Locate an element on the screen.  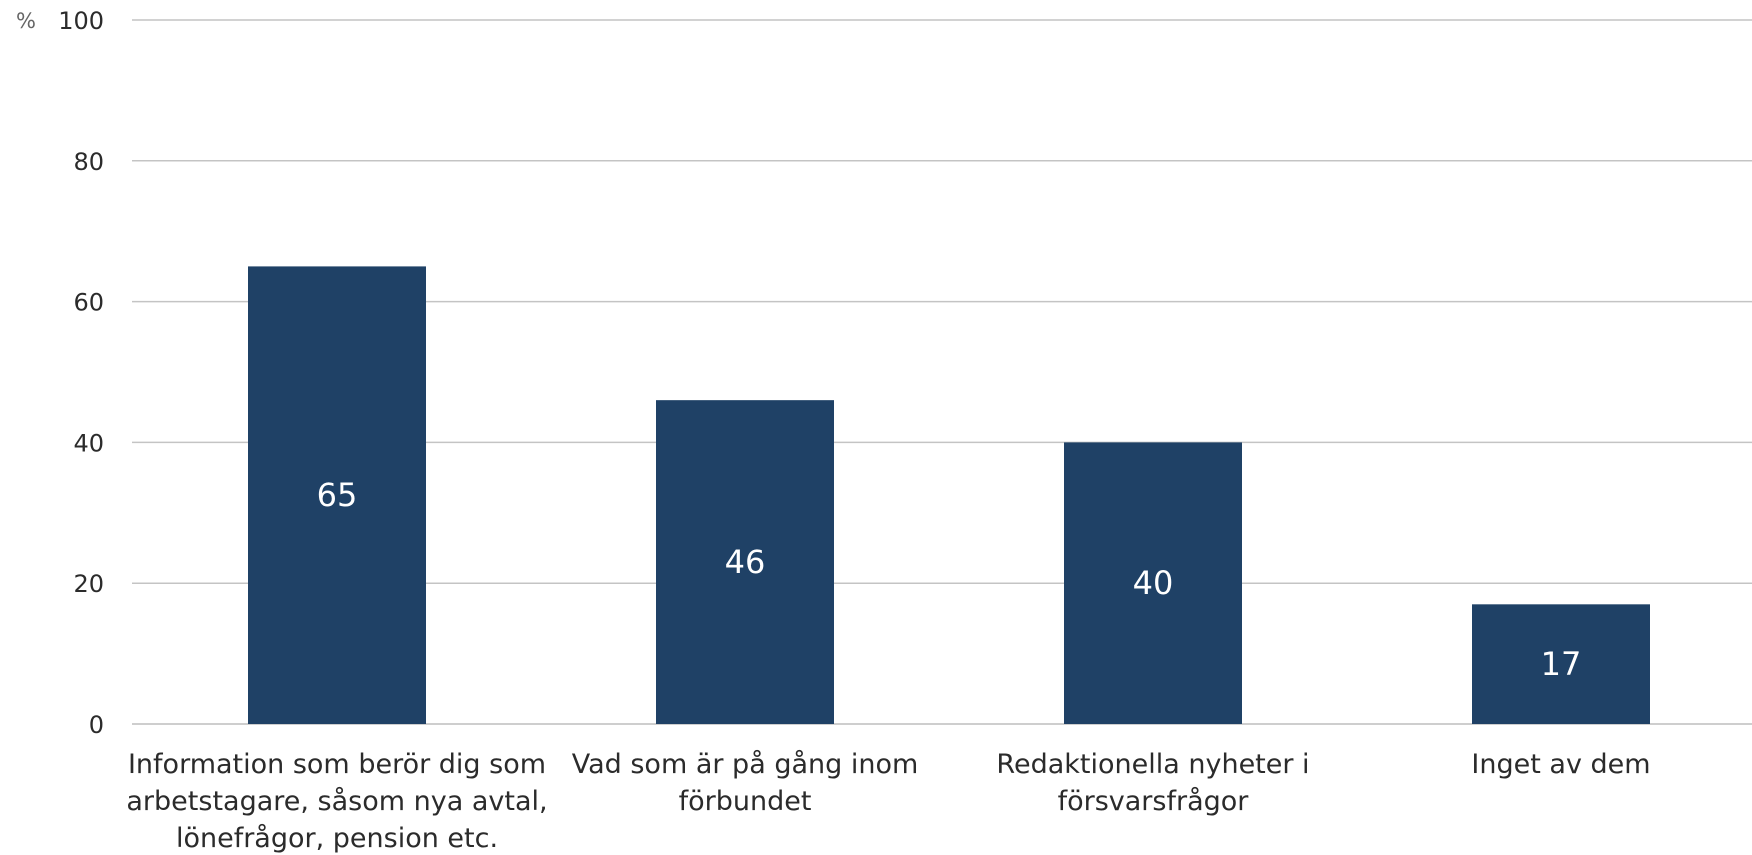
y-tick-label: 0 is located at coordinates (96, 725).